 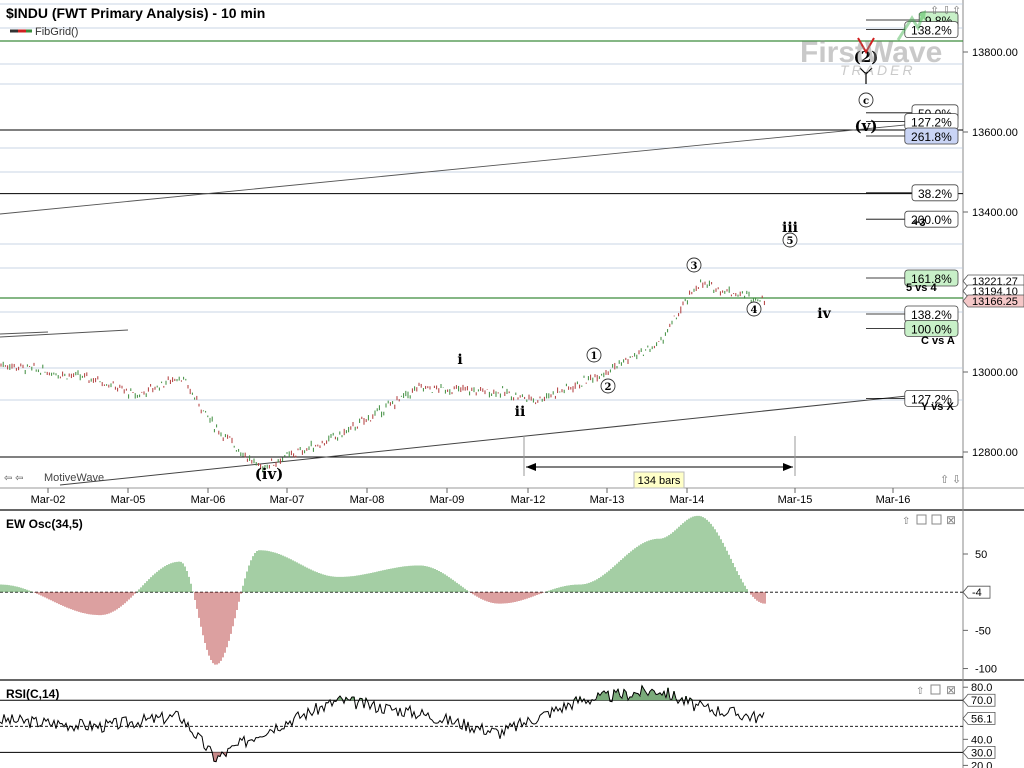 I want to click on fib-level: 161.8%, so click(x=912, y=278).